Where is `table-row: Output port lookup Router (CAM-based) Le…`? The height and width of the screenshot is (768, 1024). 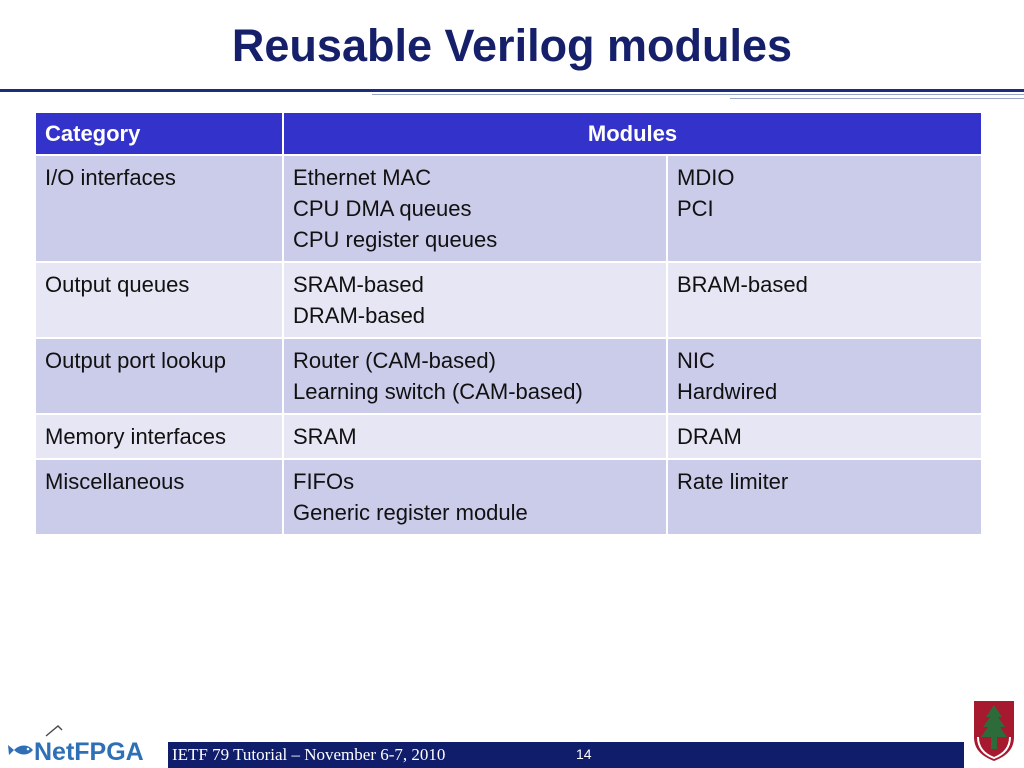
table-row: Output port lookup Router (CAM-based) Le… is located at coordinates (509, 376).